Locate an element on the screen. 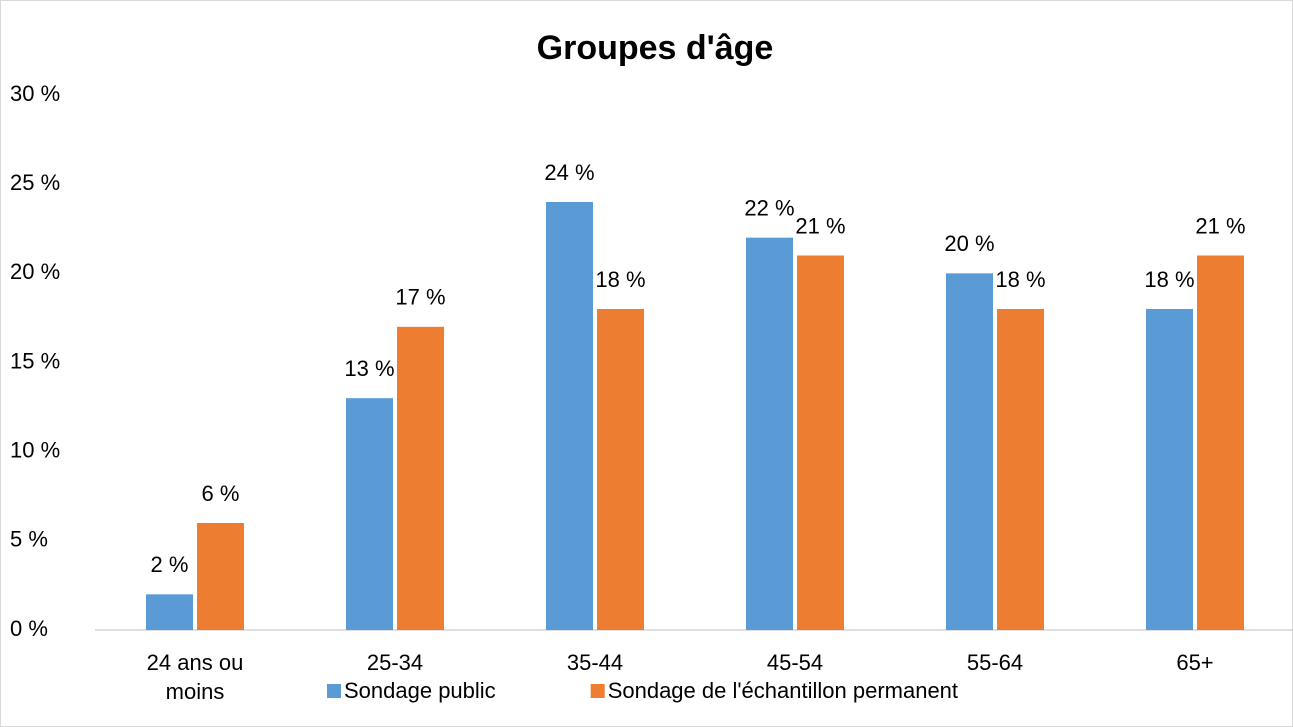 The image size is (1293, 727). y-tick-label: 30 % is located at coordinates (35, 93).